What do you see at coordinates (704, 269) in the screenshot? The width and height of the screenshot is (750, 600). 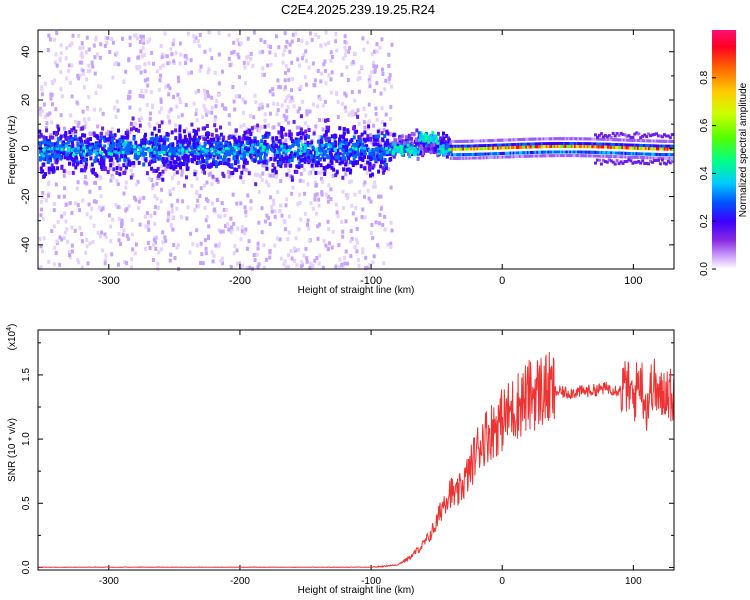 I see `colorbar-tick-label: 0.0` at bounding box center [704, 269].